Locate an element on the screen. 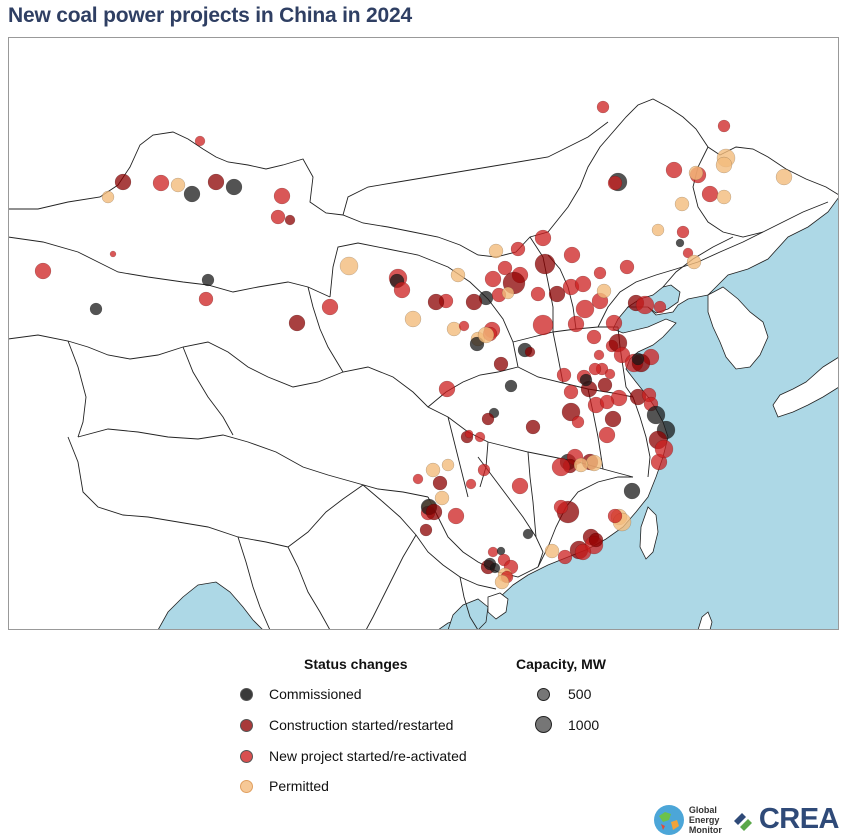 The height and width of the screenshot is (840, 847). legend-item-commissioned: Commissioned is located at coordinates (301, 694).